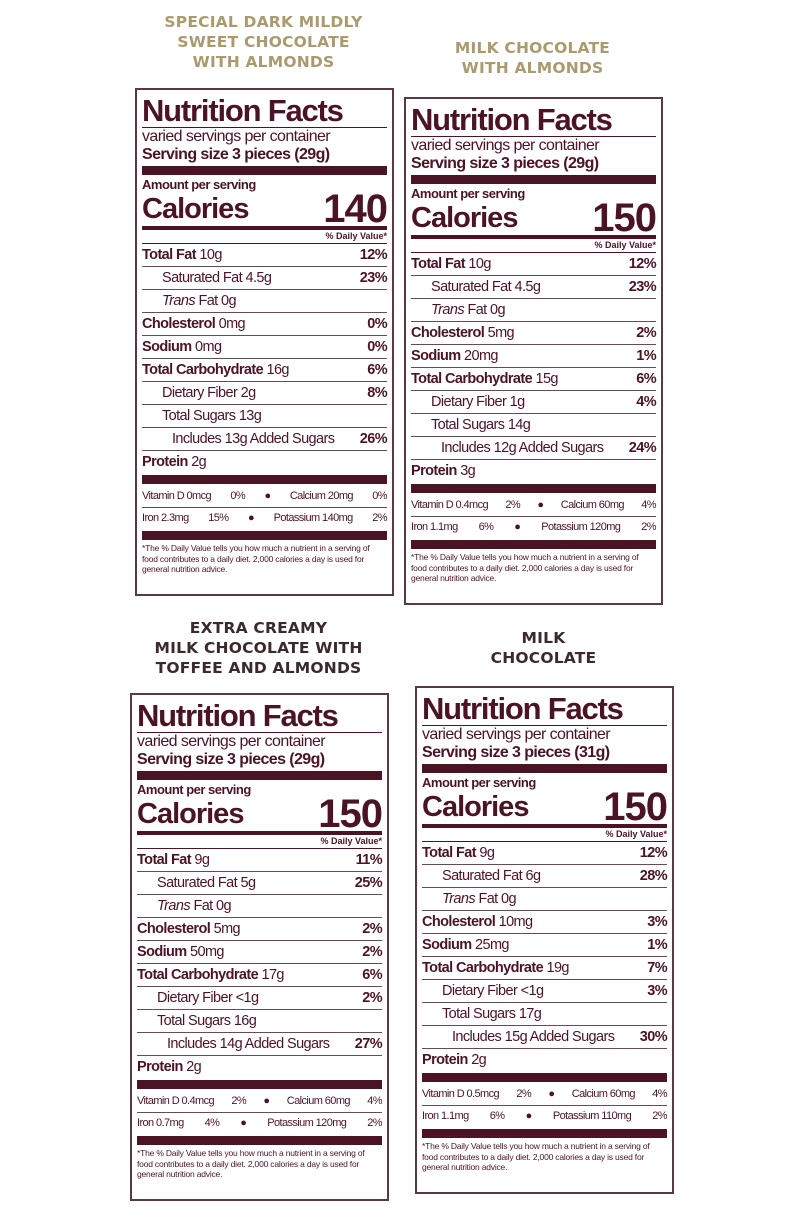 This screenshot has height=1218, width=797. Describe the element at coordinates (199, 184) in the screenshot. I see `amount-per-serving: Amount per serving` at that location.